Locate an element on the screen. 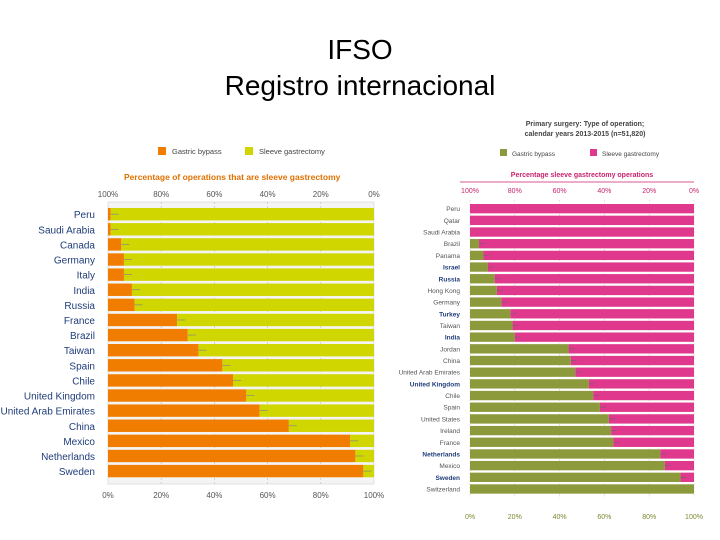  right-category-label: Taiwan is located at coordinates (450, 326).